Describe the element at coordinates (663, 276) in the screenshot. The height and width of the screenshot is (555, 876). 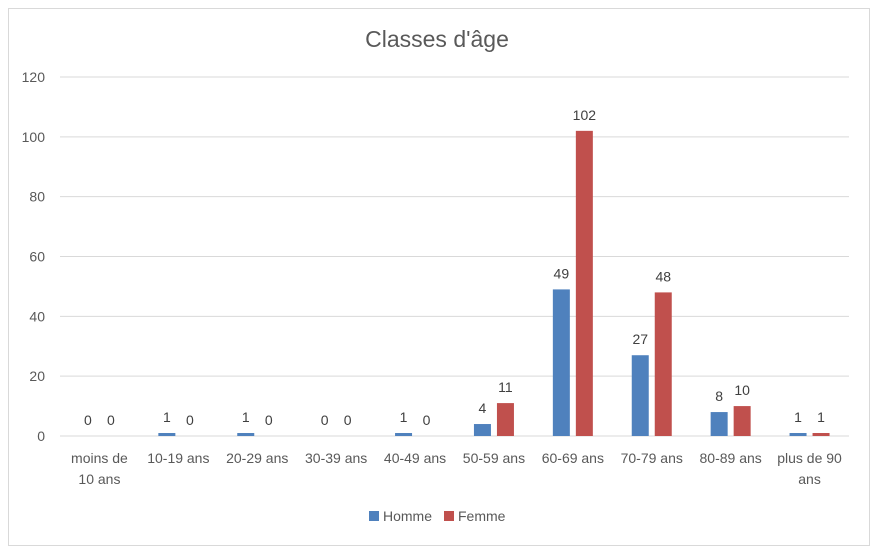
I see `data-label: 48` at that location.